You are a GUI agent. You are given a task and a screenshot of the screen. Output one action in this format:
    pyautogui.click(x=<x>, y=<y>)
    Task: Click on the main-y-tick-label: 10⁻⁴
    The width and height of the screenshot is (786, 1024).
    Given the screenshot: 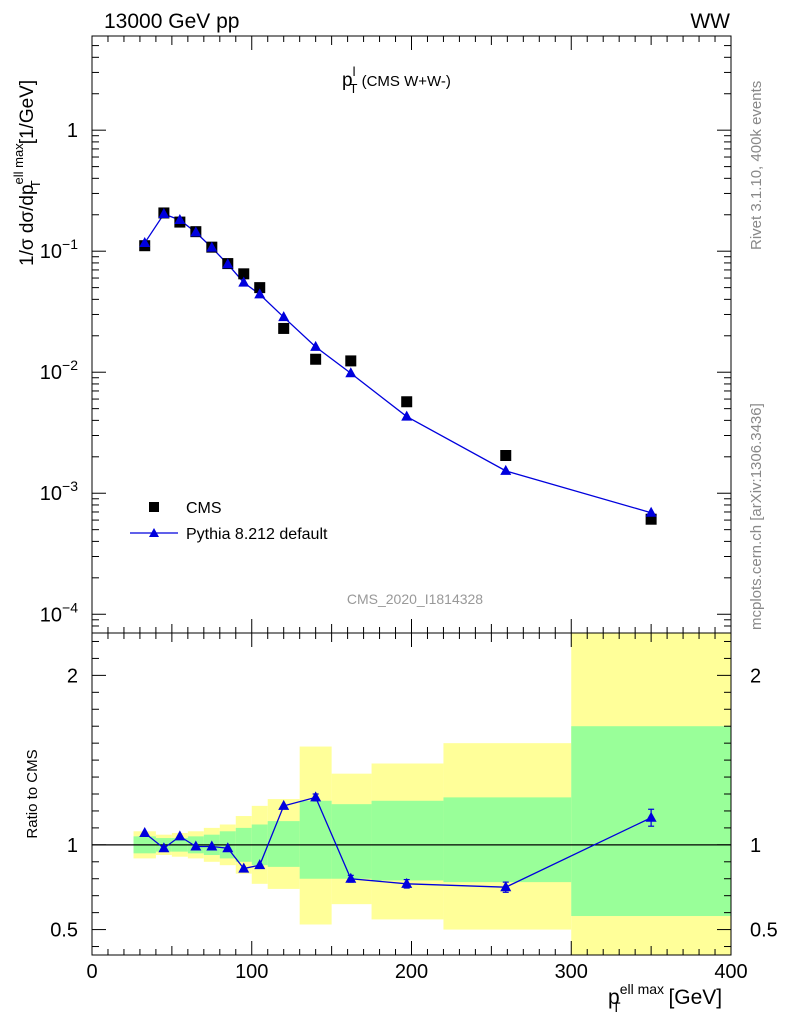 What is the action you would take?
    pyautogui.click(x=59, y=612)
    